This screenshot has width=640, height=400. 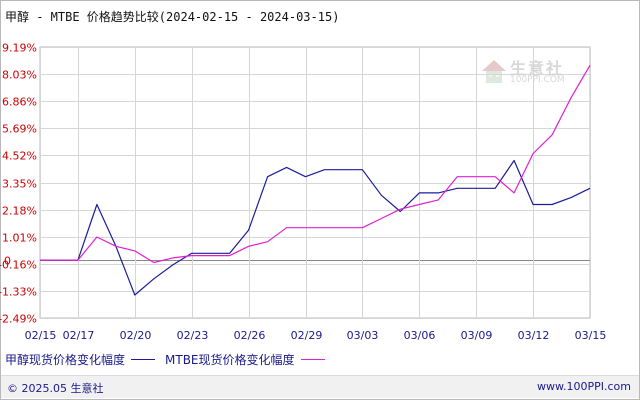 I want to click on y-tick-label: 6.86%, so click(x=19, y=102).